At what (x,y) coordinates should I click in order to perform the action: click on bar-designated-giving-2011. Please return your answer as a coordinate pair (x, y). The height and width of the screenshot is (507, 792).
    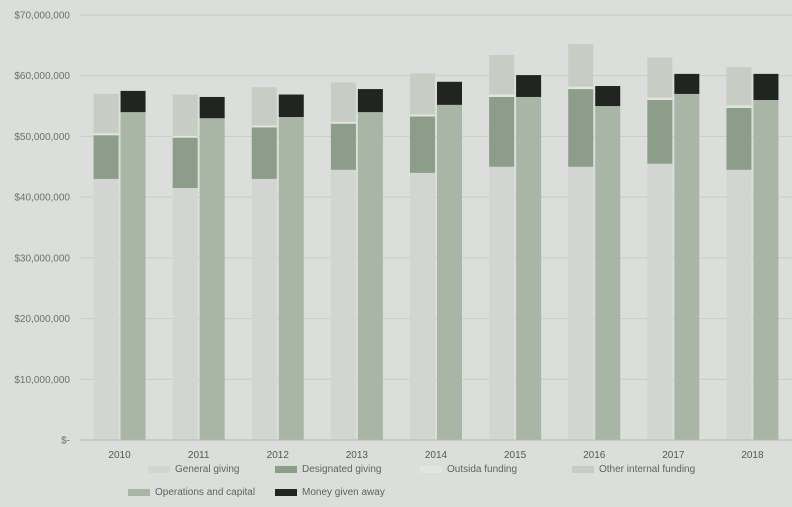
    Looking at the image, I should click on (185, 163).